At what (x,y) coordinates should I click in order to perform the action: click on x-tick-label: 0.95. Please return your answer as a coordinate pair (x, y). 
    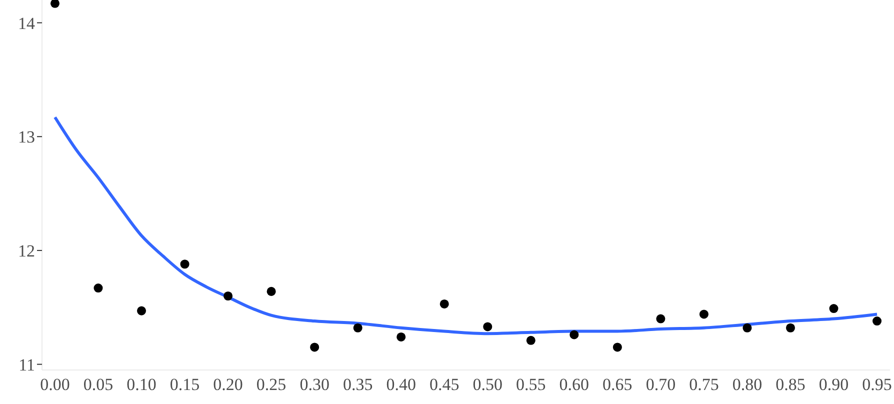
    Looking at the image, I should click on (877, 384).